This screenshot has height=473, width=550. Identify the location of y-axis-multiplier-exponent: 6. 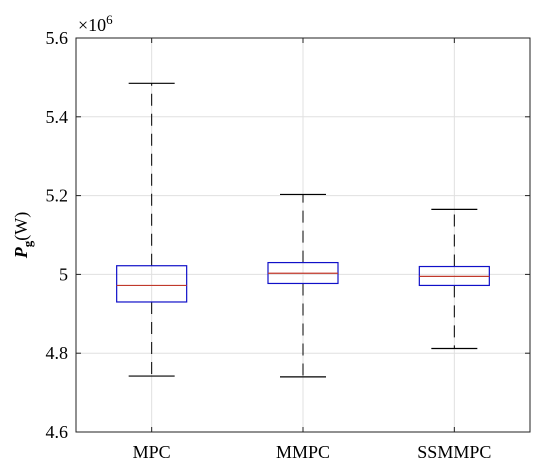
(109, 19).